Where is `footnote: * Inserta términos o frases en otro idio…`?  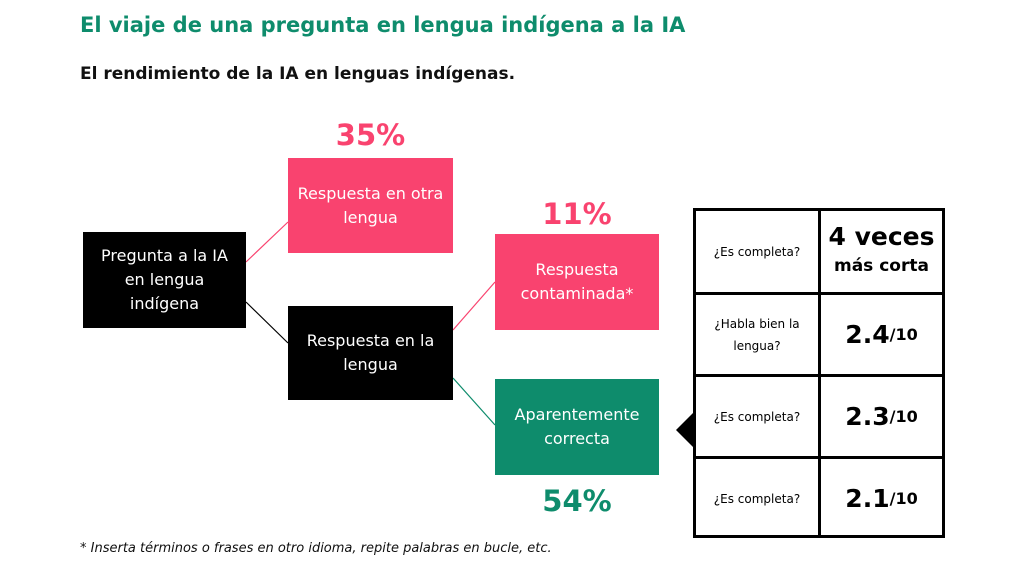
footnote: * Inserta términos o frases en otro idio… is located at coordinates (316, 548).